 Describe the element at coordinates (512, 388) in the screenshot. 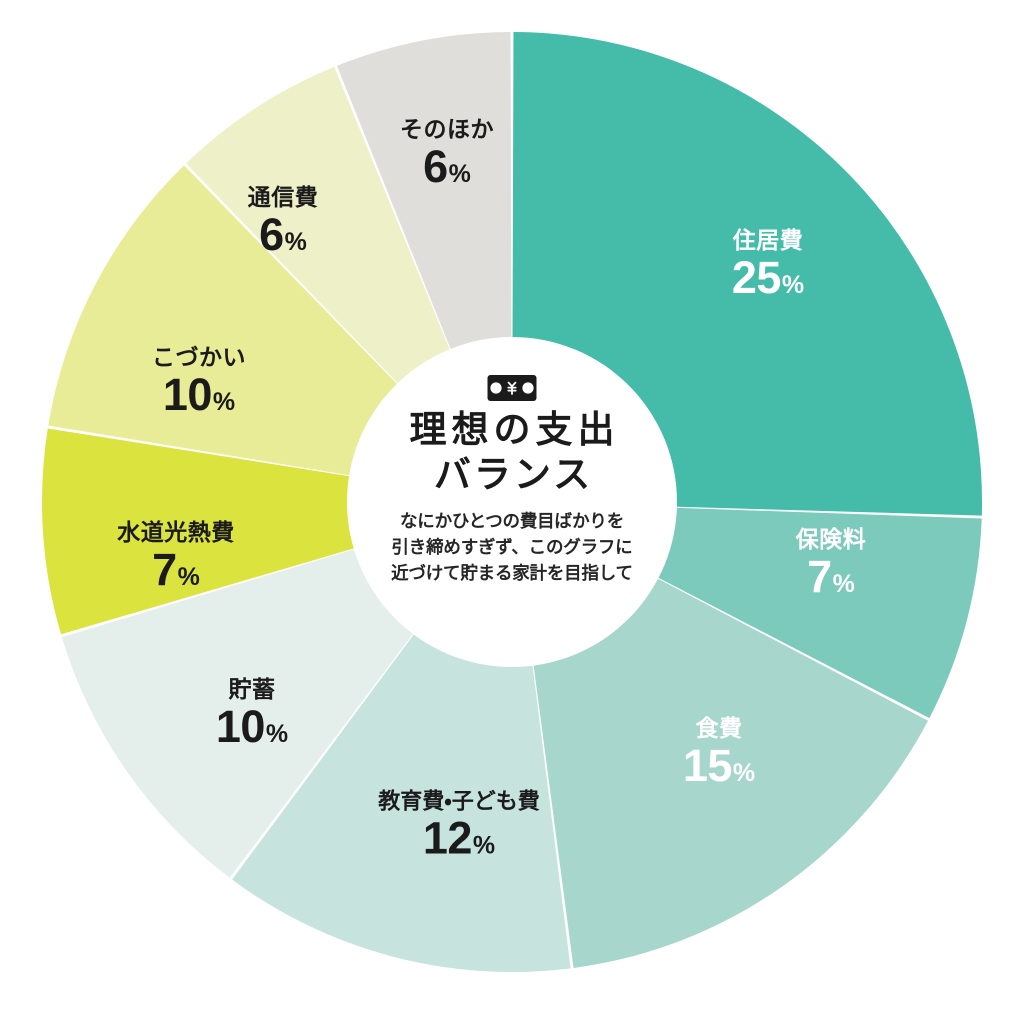

I see `banknote-icon` at that location.